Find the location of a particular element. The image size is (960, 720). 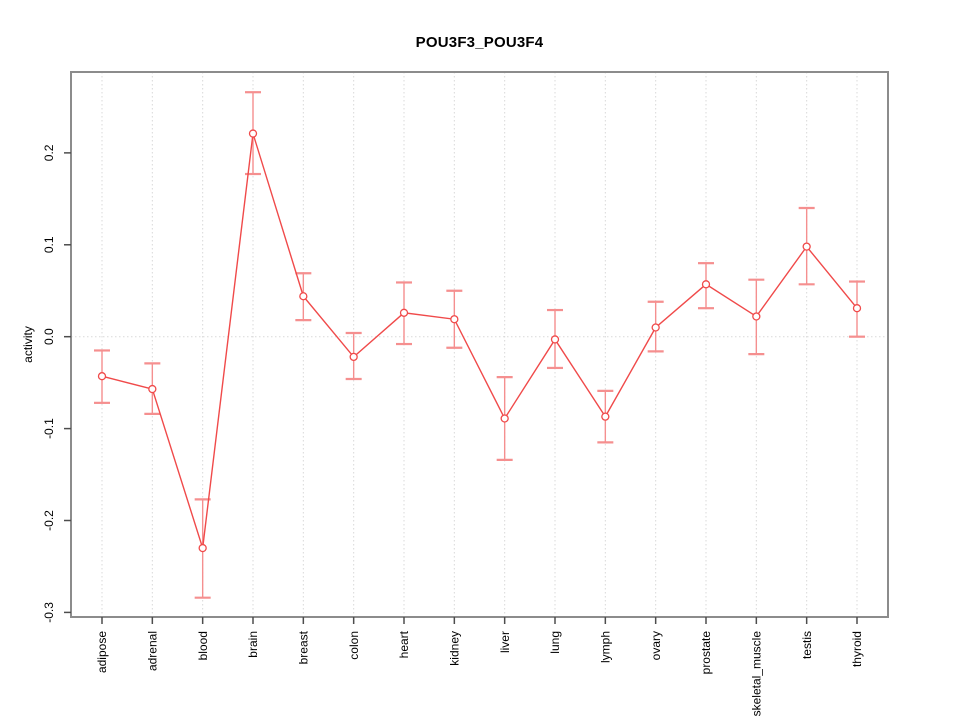

y-tick-label-0: 0.0 is located at coordinates (49, 336).